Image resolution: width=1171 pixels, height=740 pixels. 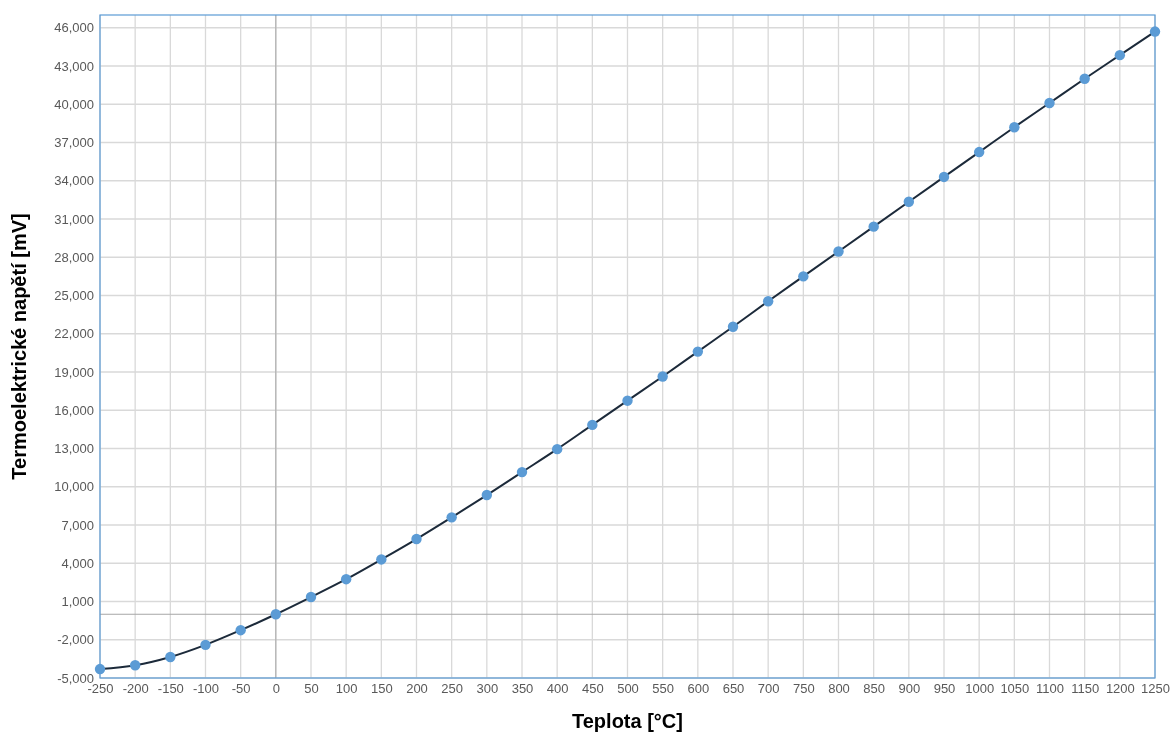 I want to click on x-tick-label: 1250, so click(x=1155, y=689).